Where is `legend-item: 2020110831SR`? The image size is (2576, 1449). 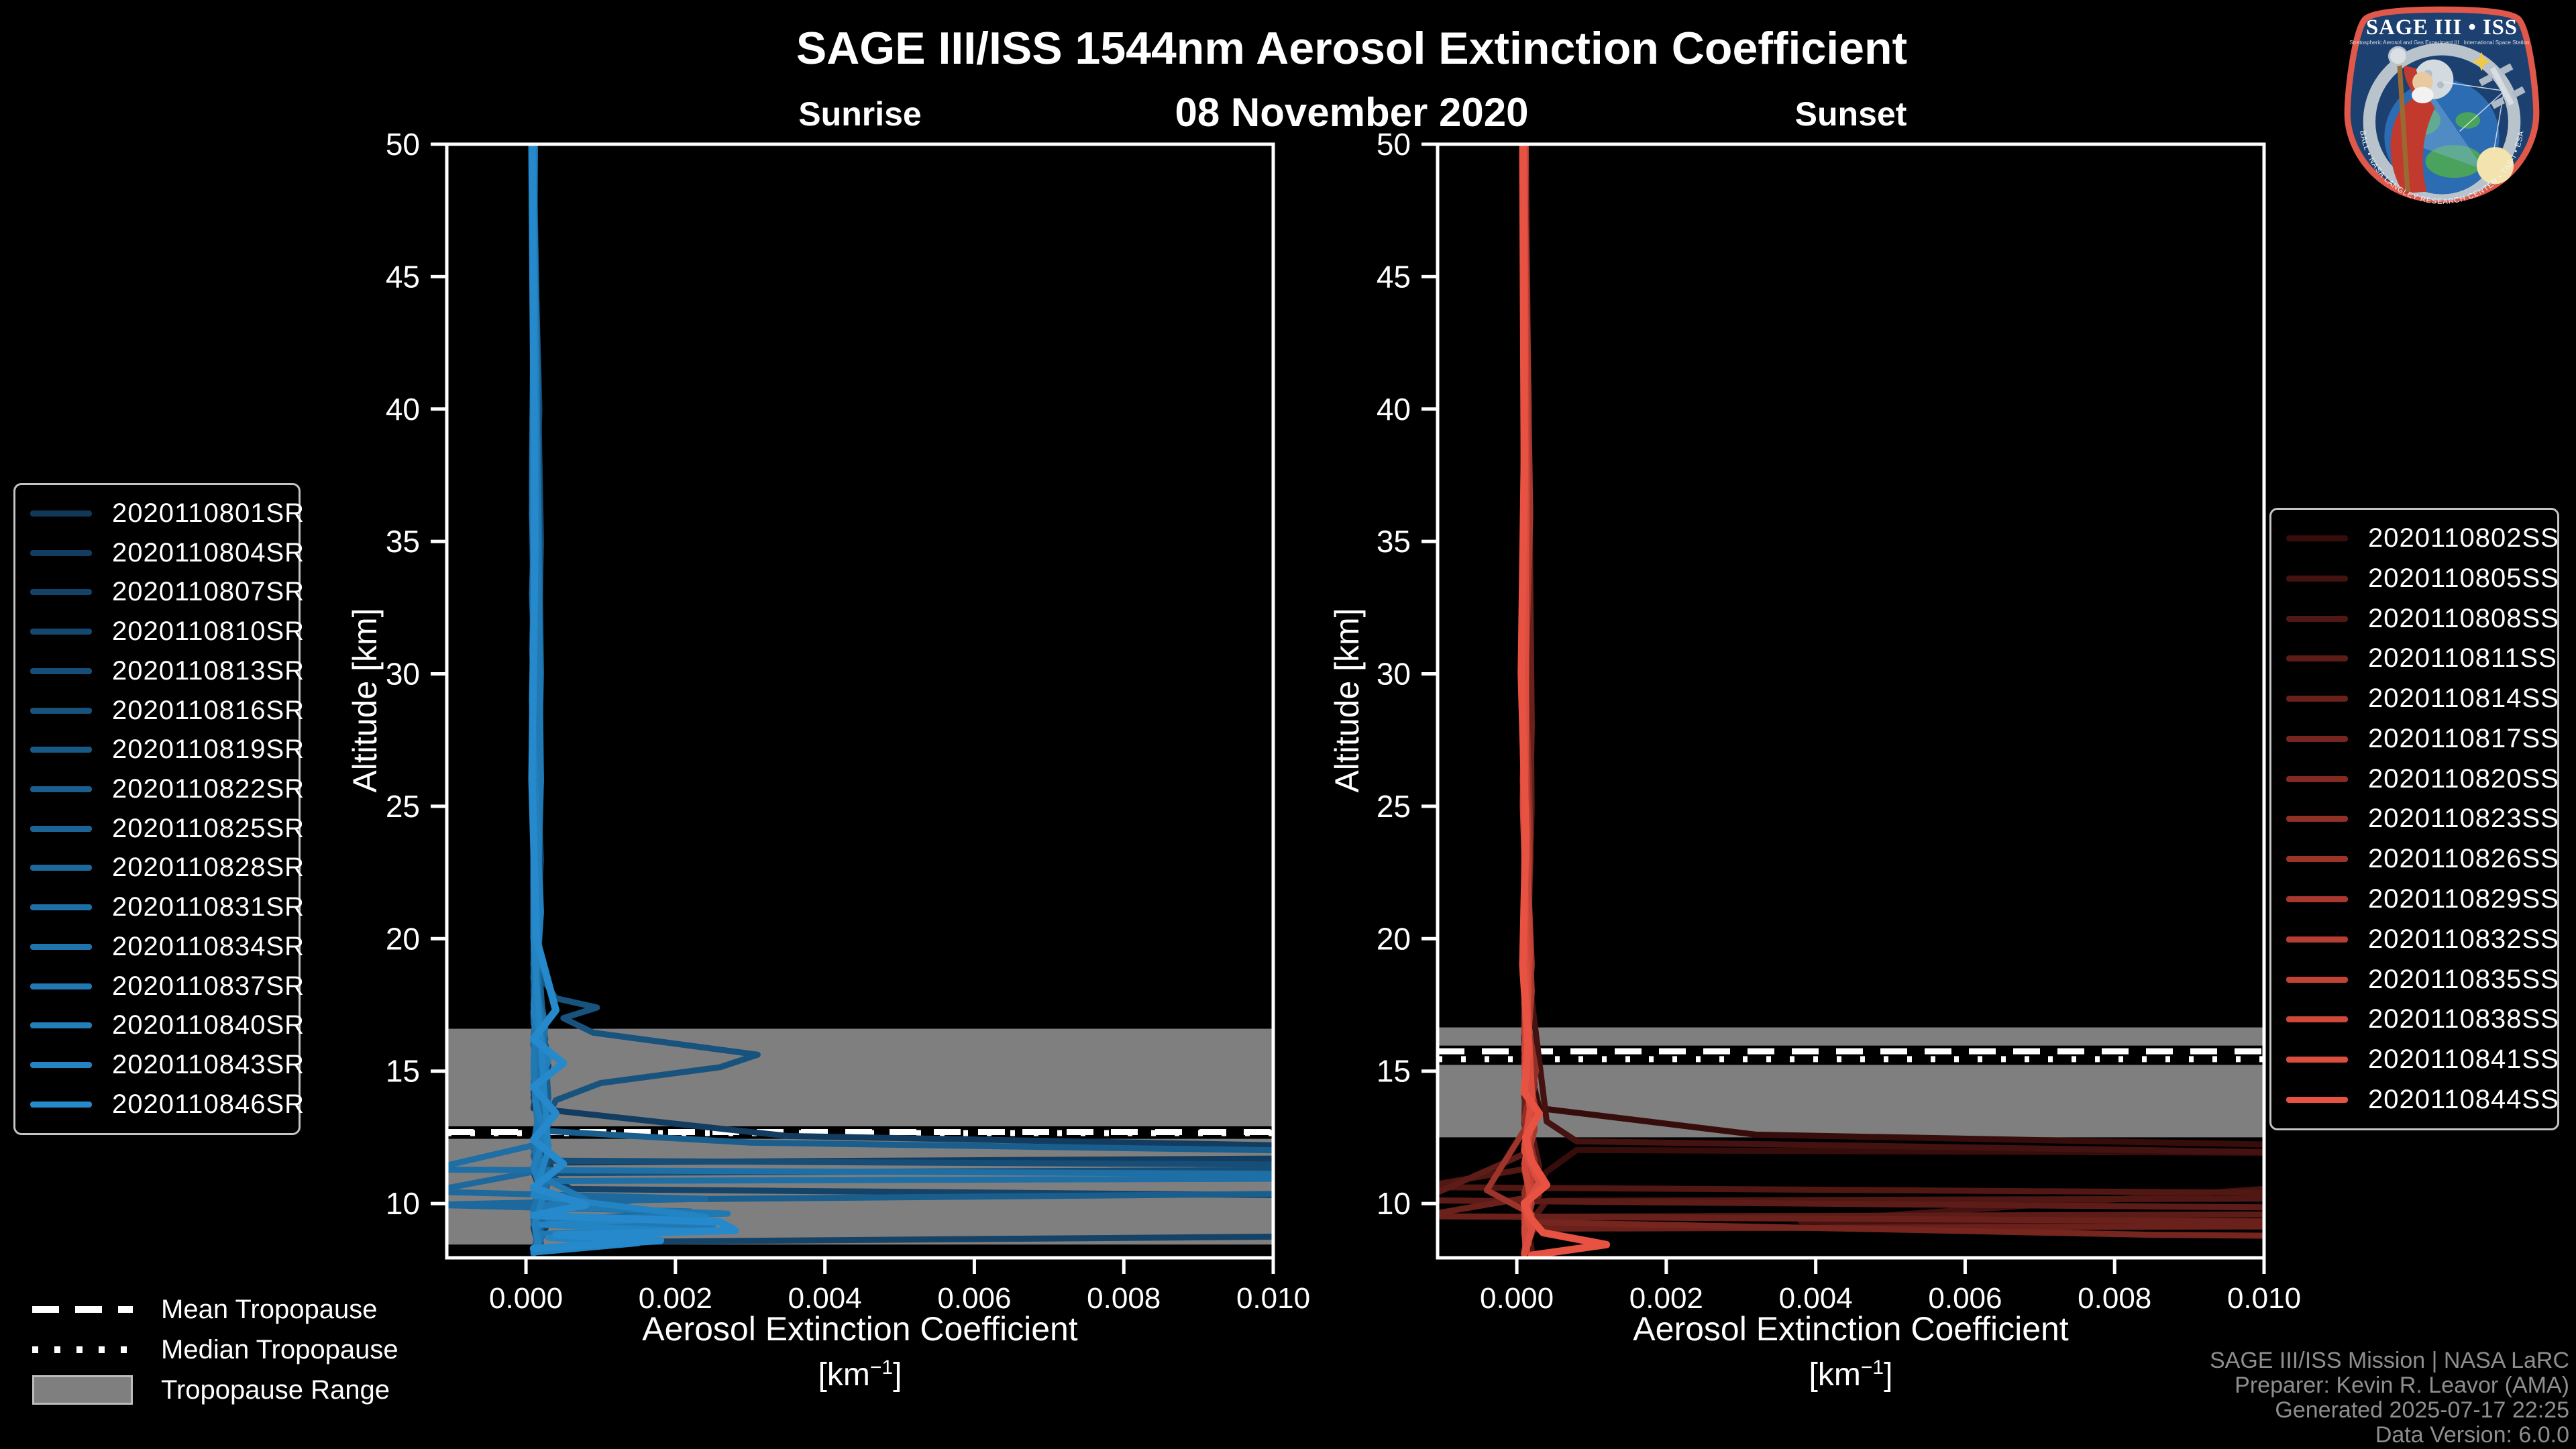
legend-item: 2020110831SR is located at coordinates (167, 907).